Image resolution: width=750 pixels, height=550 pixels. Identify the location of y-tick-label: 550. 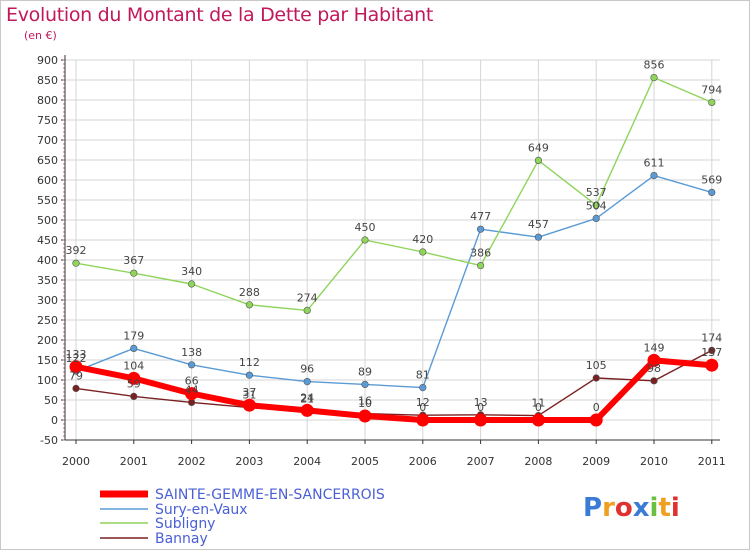
(47, 200).